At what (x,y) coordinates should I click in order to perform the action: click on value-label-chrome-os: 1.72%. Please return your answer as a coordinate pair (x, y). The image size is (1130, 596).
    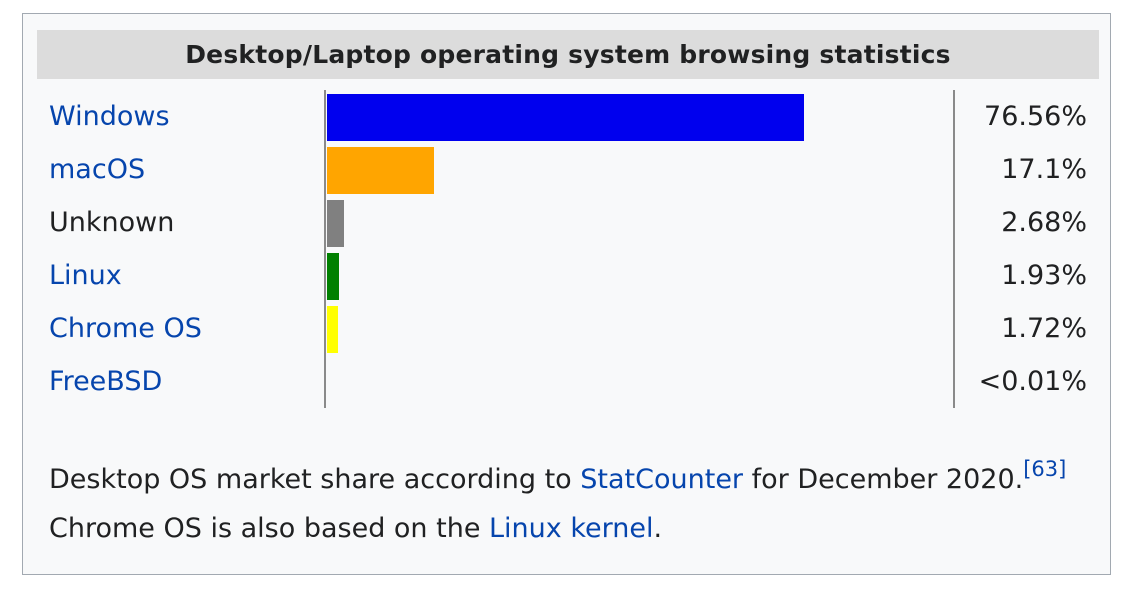
    Looking at the image, I should click on (1044, 328).